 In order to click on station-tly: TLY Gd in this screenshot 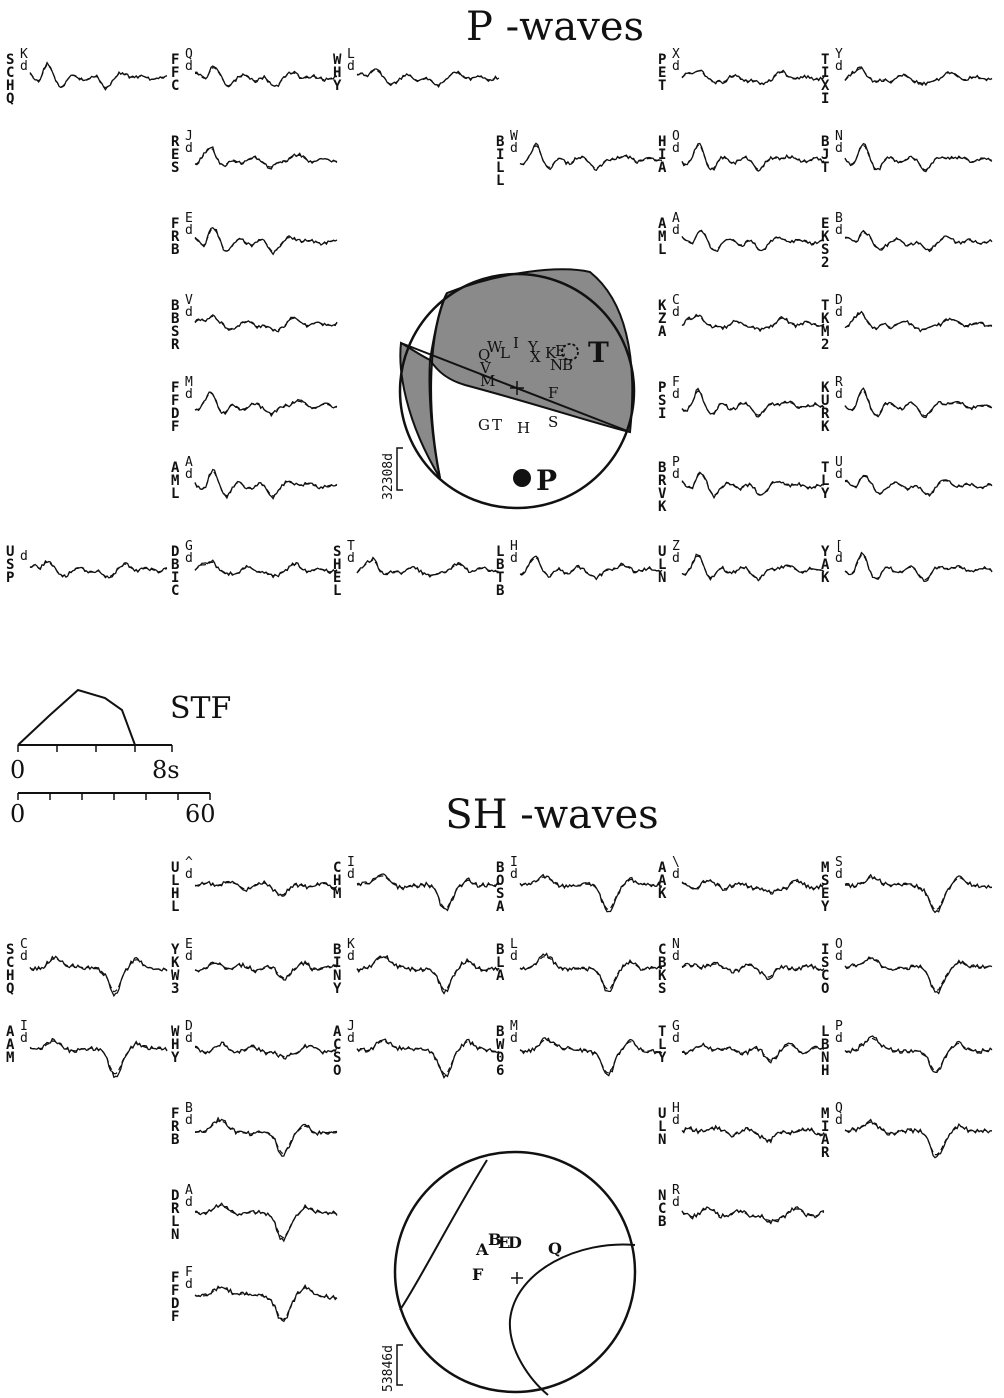, I will do `click(741, 1042)`.